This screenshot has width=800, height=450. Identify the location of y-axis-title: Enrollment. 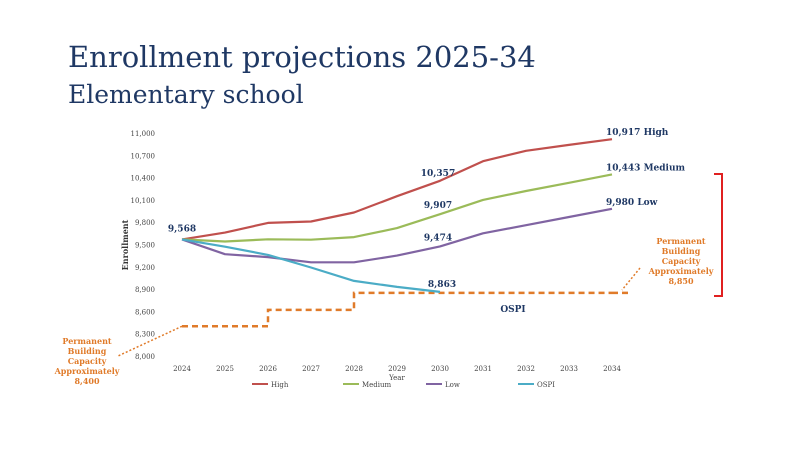
(125, 244).